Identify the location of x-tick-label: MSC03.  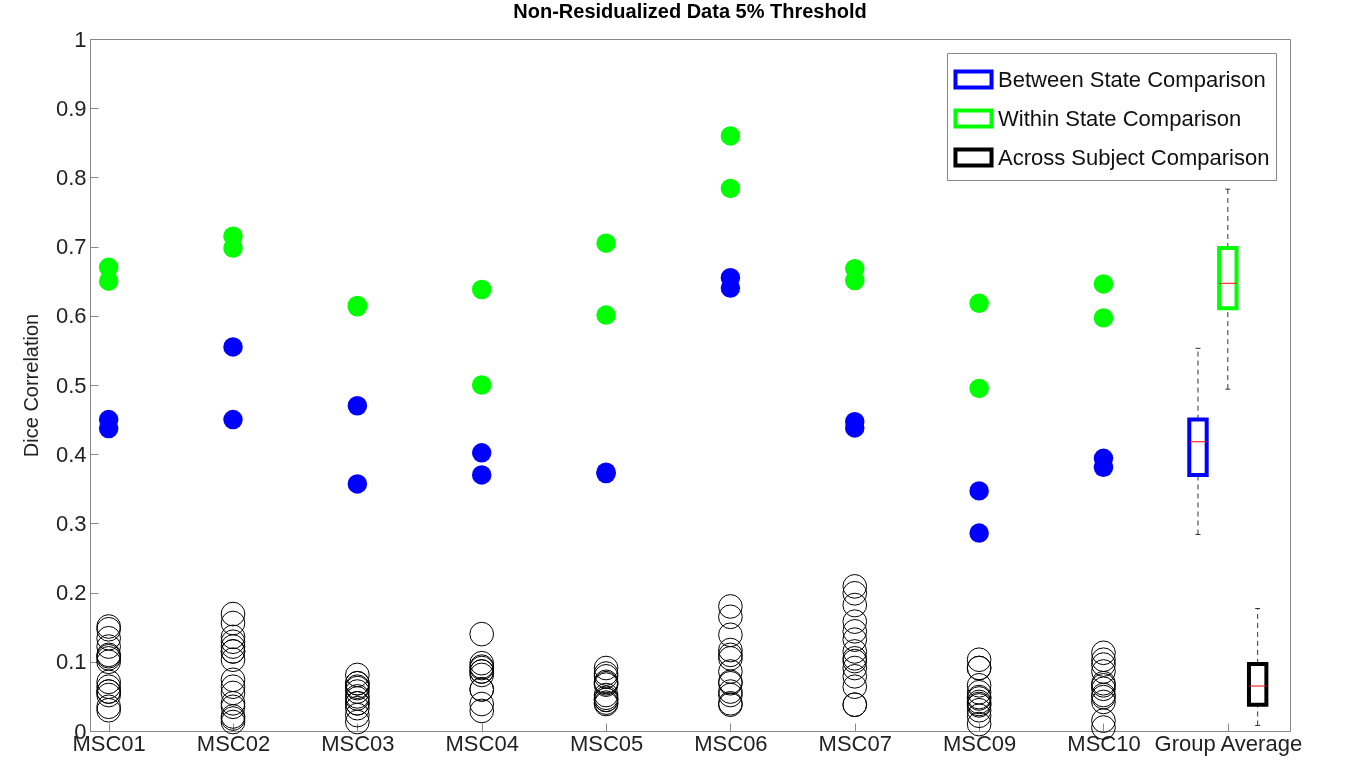
(358, 743).